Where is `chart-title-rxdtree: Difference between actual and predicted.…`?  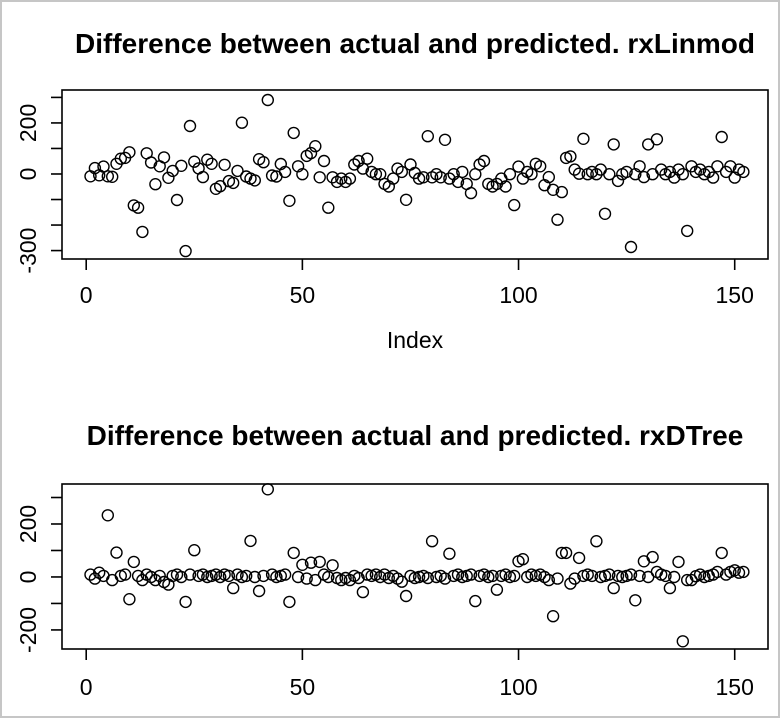
chart-title-rxdtree: Difference between actual and predicted.… is located at coordinates (415, 435).